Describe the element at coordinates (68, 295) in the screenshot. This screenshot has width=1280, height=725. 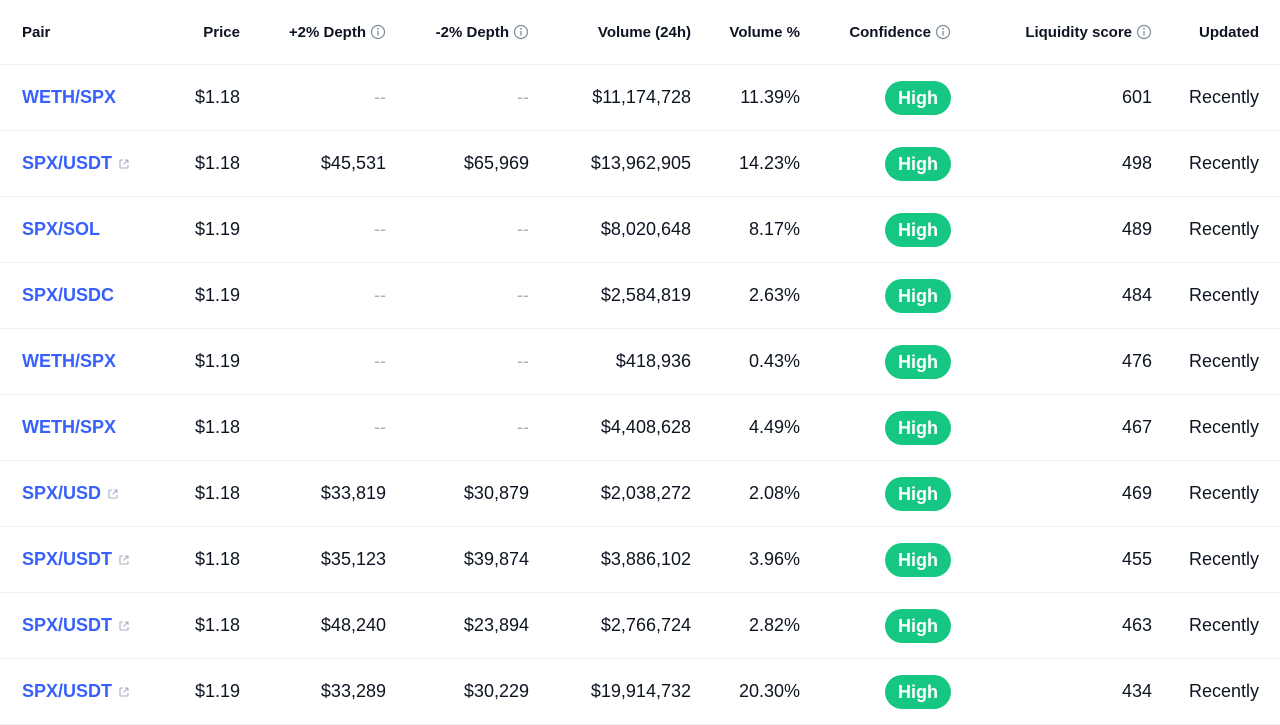
I see `pair-link: SPX/USDC` at that location.